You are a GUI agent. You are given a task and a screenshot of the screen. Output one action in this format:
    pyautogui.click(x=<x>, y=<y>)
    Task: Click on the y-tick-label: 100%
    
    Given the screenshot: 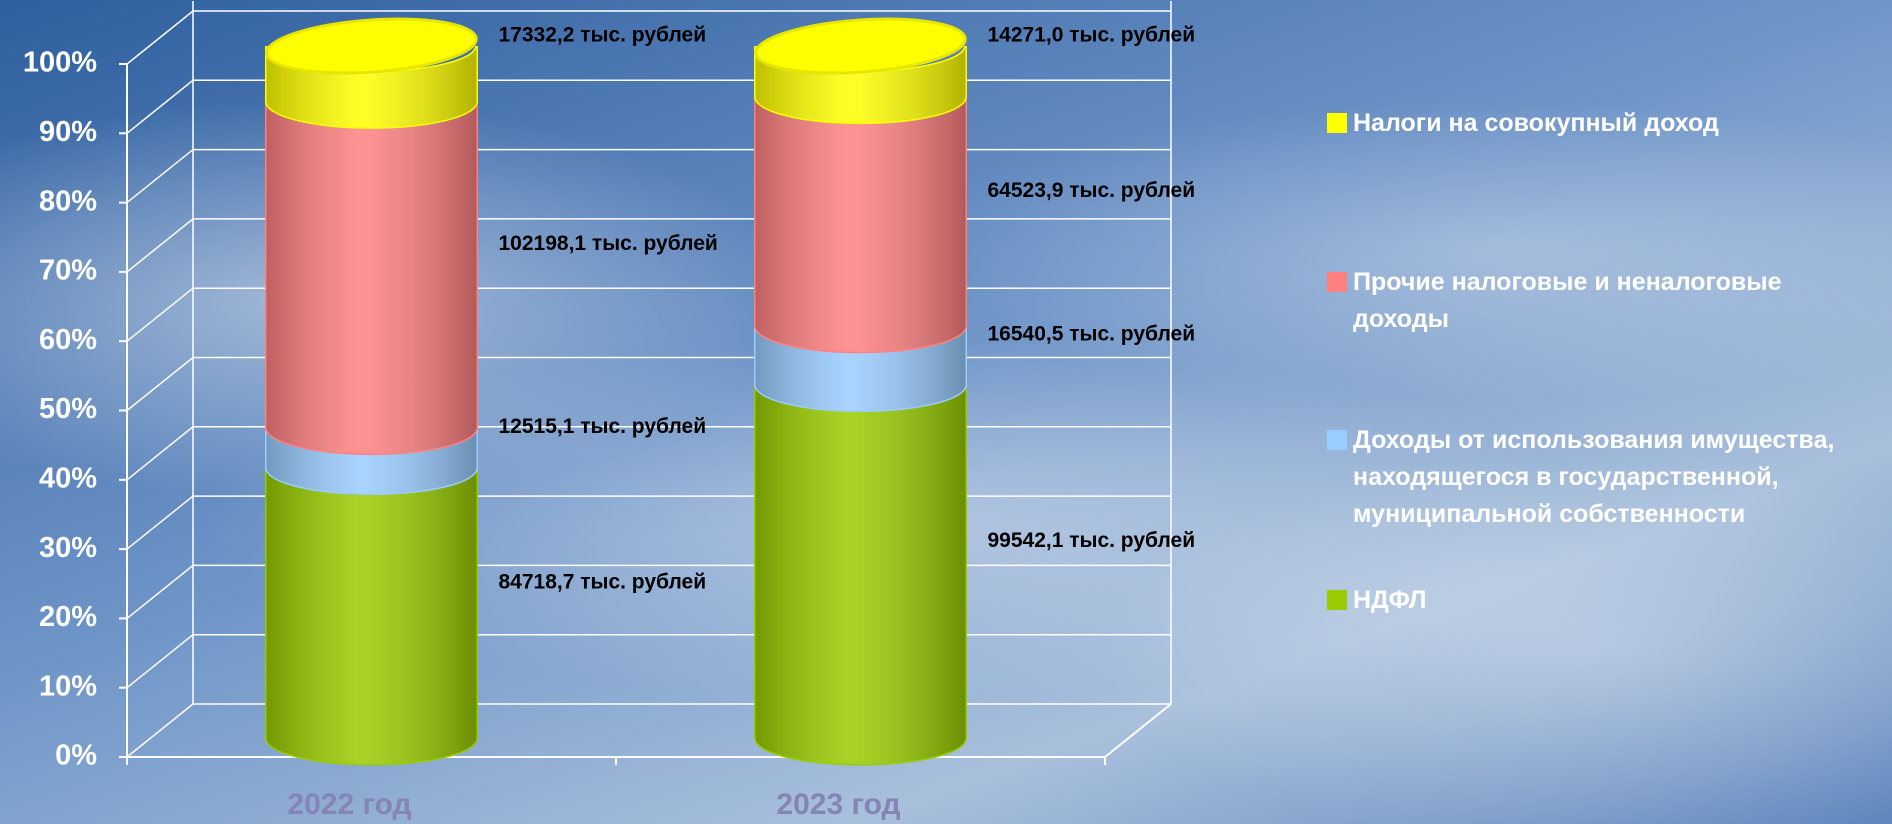 What is the action you would take?
    pyautogui.click(x=60, y=63)
    